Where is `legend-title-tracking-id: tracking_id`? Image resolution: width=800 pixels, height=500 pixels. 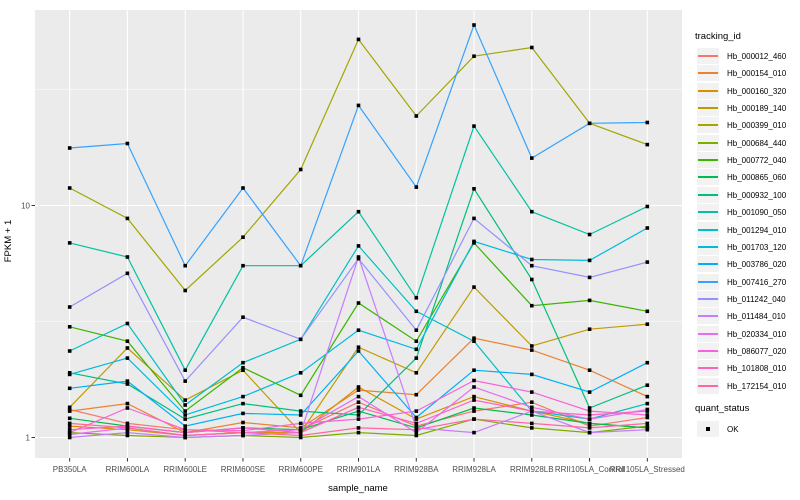 legend-title-tracking-id: tracking_id is located at coordinates (718, 36).